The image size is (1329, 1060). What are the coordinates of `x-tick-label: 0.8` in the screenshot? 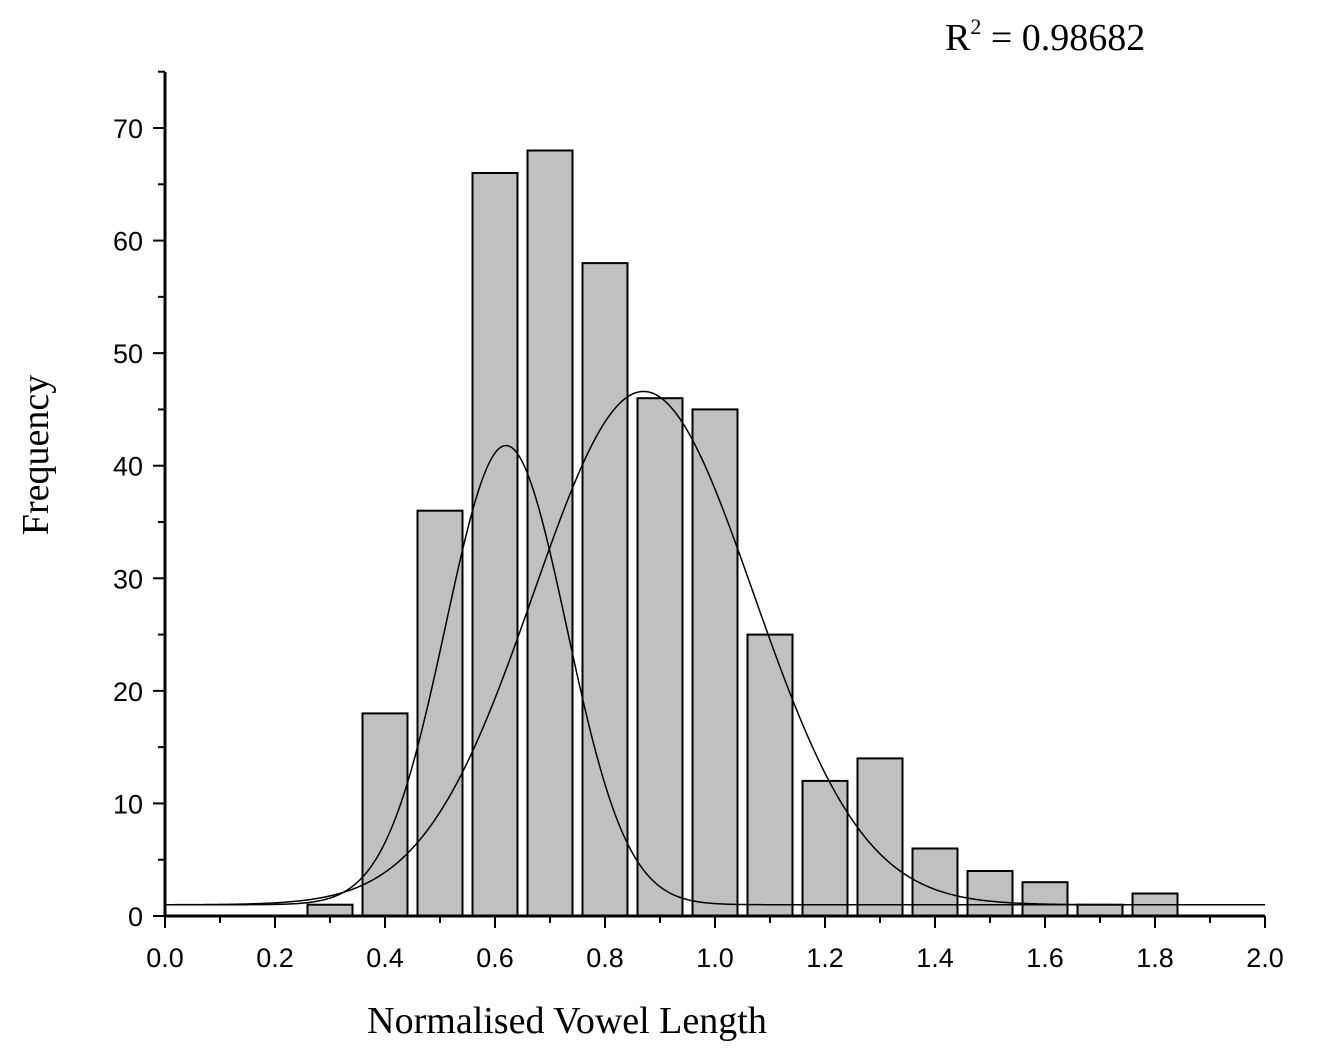 It's located at (605, 958).